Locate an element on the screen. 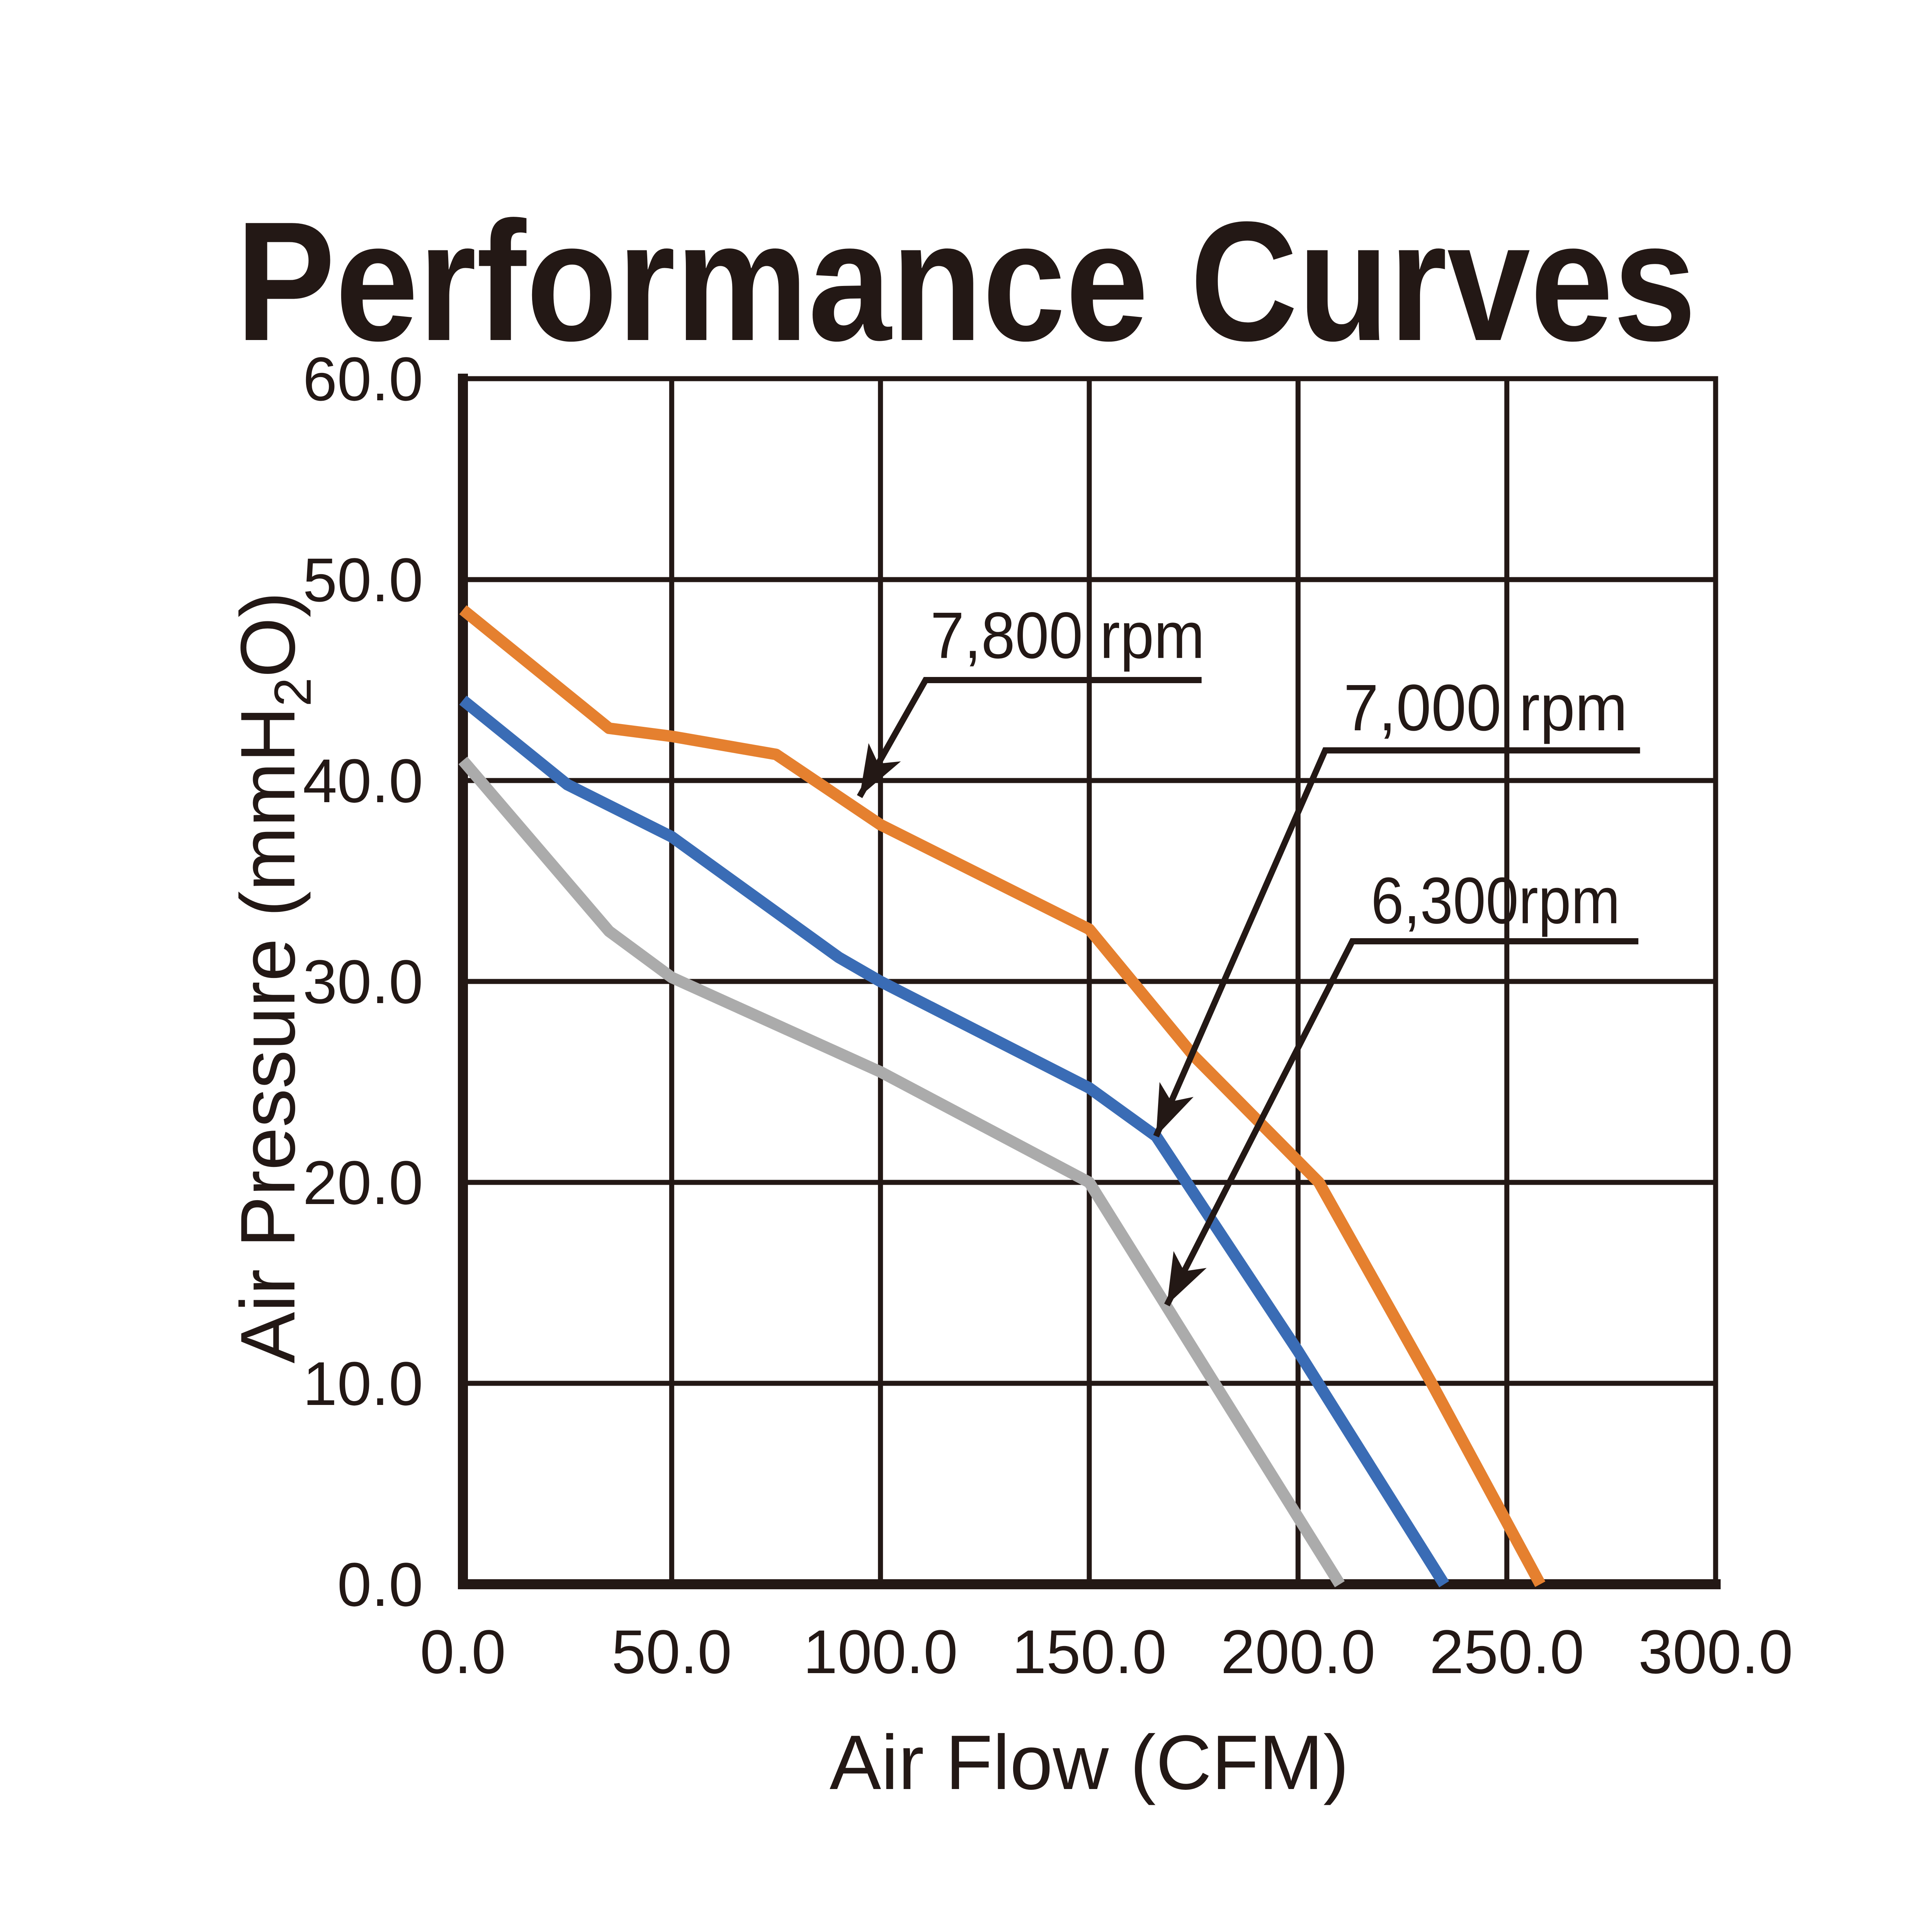  y-axis-title-subscript: 2 is located at coordinates (293, 692).